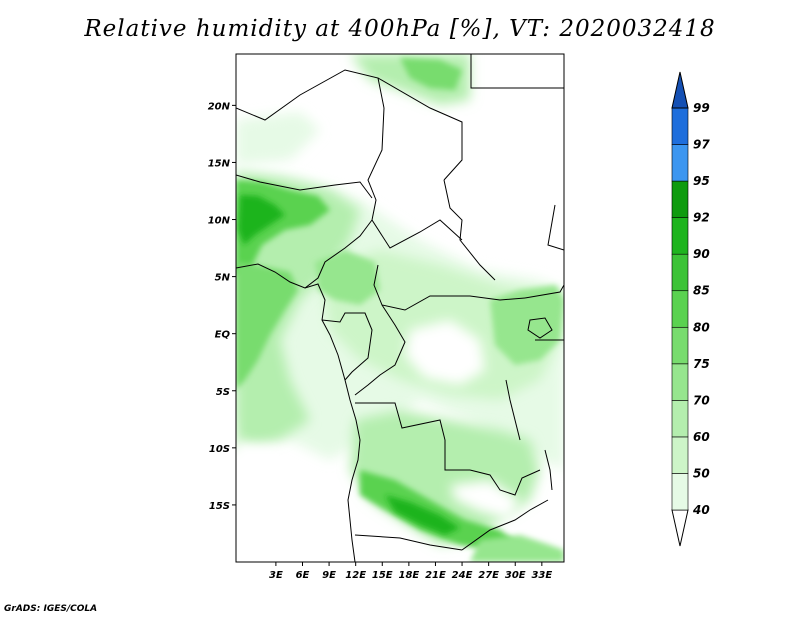 This screenshot has height=618, width=800. I want to click on humidity-area-clear-southwest, so click(283, 501).